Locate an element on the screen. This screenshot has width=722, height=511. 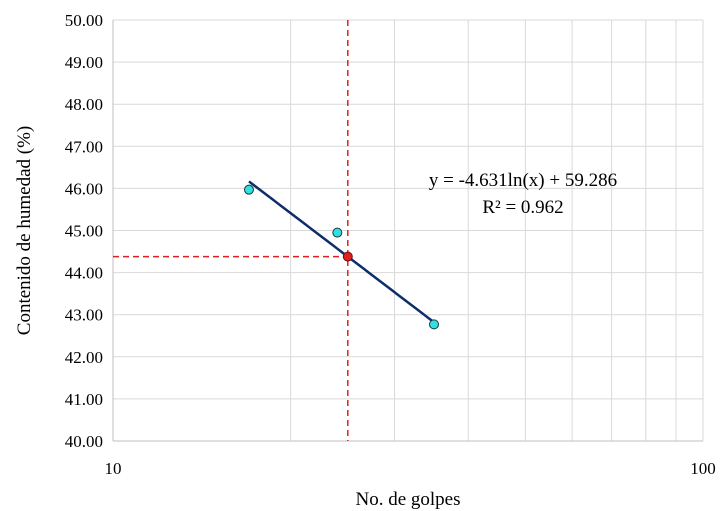
y-axis-label: Contenido de humedad (%) is located at coordinates (24, 230).